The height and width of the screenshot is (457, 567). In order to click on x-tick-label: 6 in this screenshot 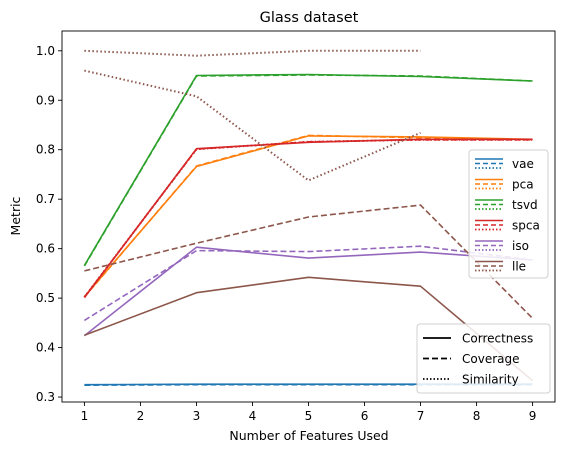, I will do `click(365, 416)`.